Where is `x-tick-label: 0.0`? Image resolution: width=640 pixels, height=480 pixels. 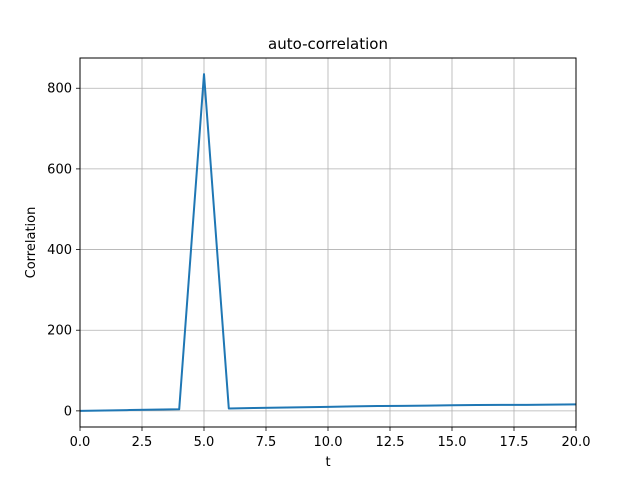 x-tick-label: 0.0 is located at coordinates (80, 442).